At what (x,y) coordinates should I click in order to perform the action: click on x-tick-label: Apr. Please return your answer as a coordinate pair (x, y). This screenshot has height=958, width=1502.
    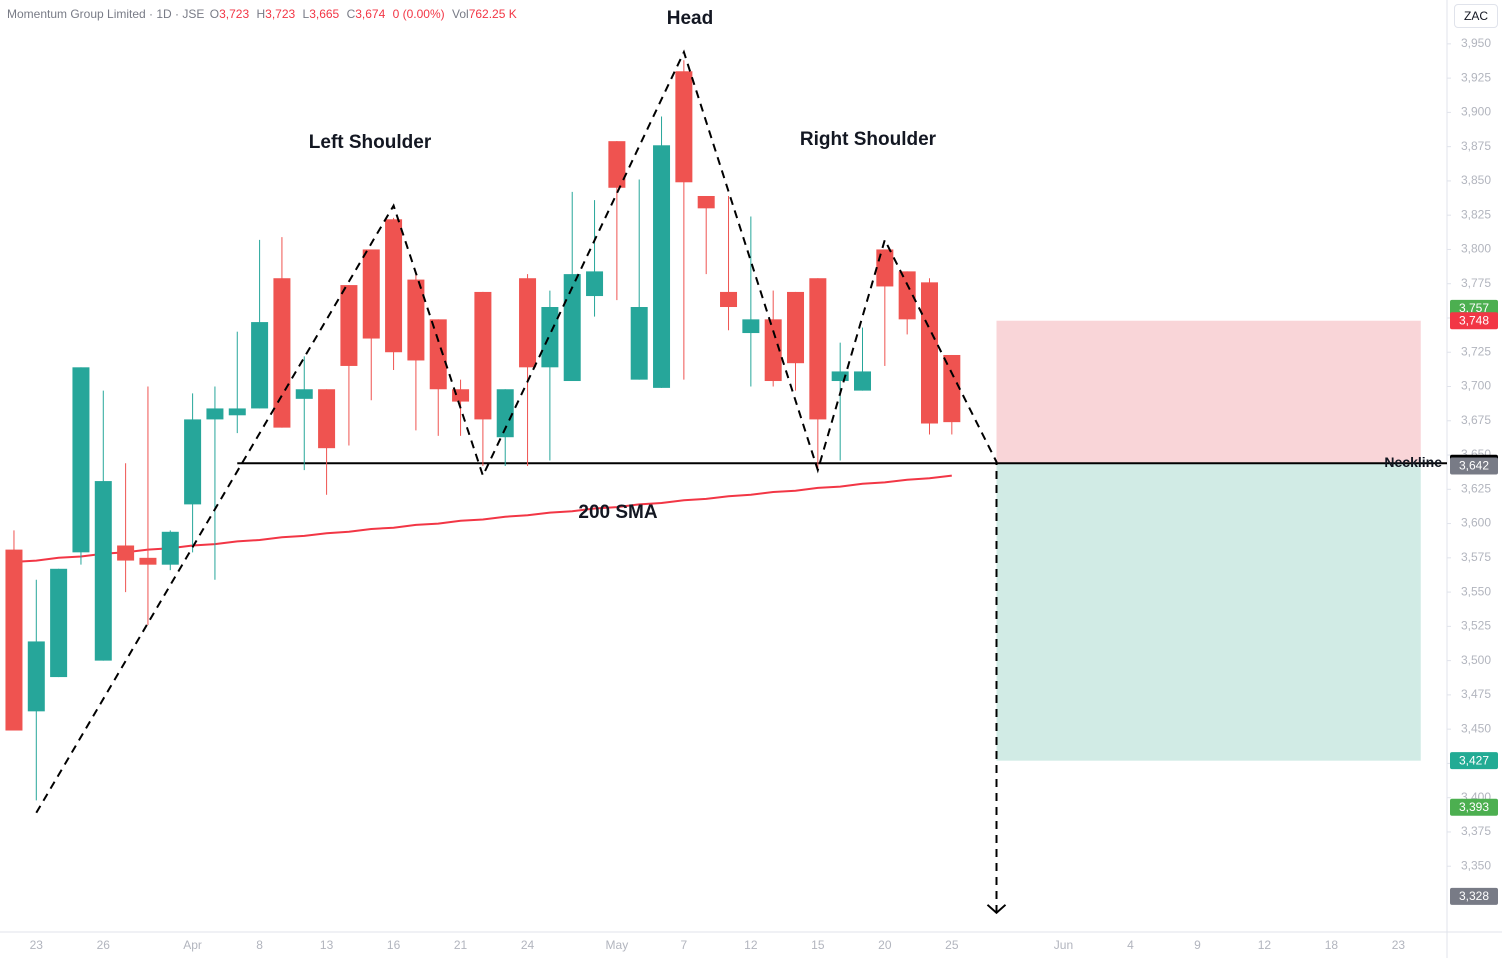
    Looking at the image, I should click on (192, 945).